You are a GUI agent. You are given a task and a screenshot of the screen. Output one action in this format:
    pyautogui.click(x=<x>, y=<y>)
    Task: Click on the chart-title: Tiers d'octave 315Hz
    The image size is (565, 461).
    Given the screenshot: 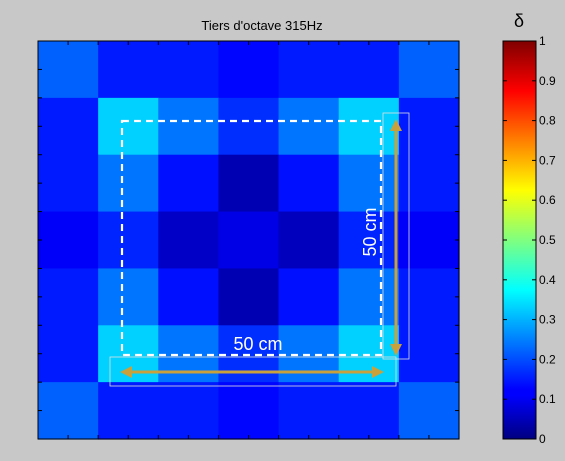 What is the action you would take?
    pyautogui.click(x=261, y=25)
    